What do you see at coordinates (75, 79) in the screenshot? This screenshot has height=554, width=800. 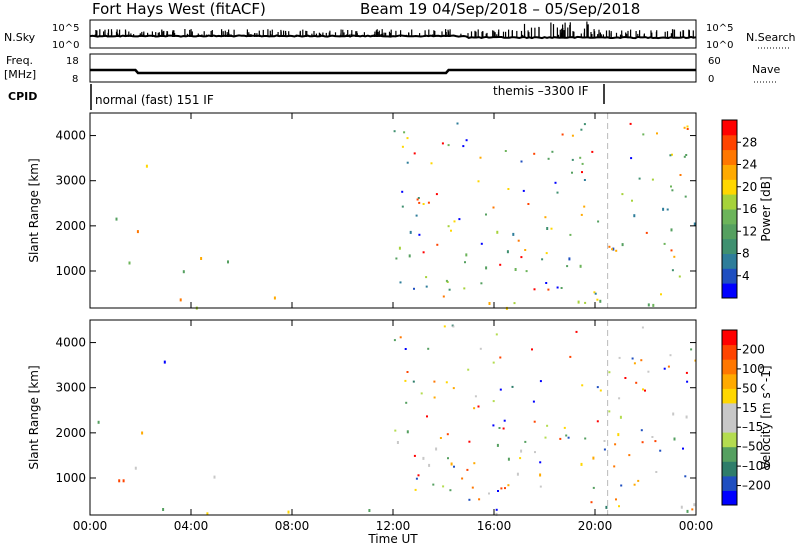 I see `freq-tick-bottom: 8` at bounding box center [75, 79].